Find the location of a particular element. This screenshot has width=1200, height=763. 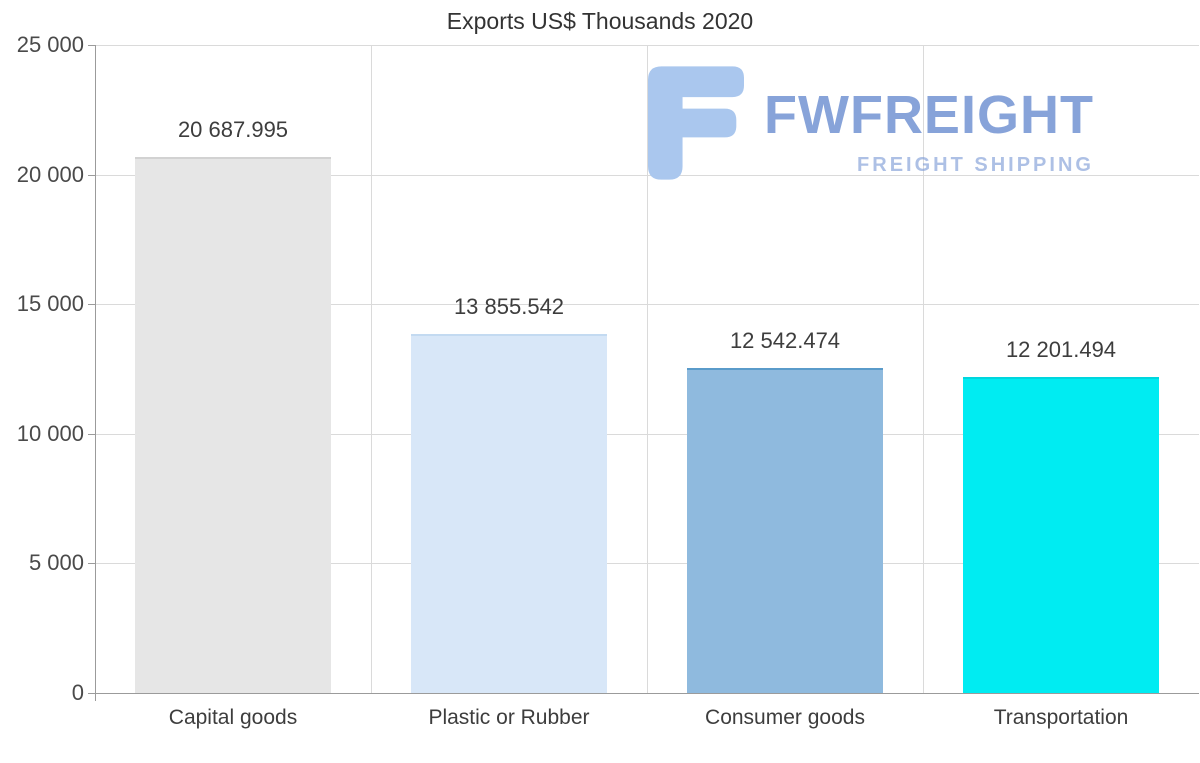

y-axis-tick-label: 15 000 is located at coordinates (50, 304).